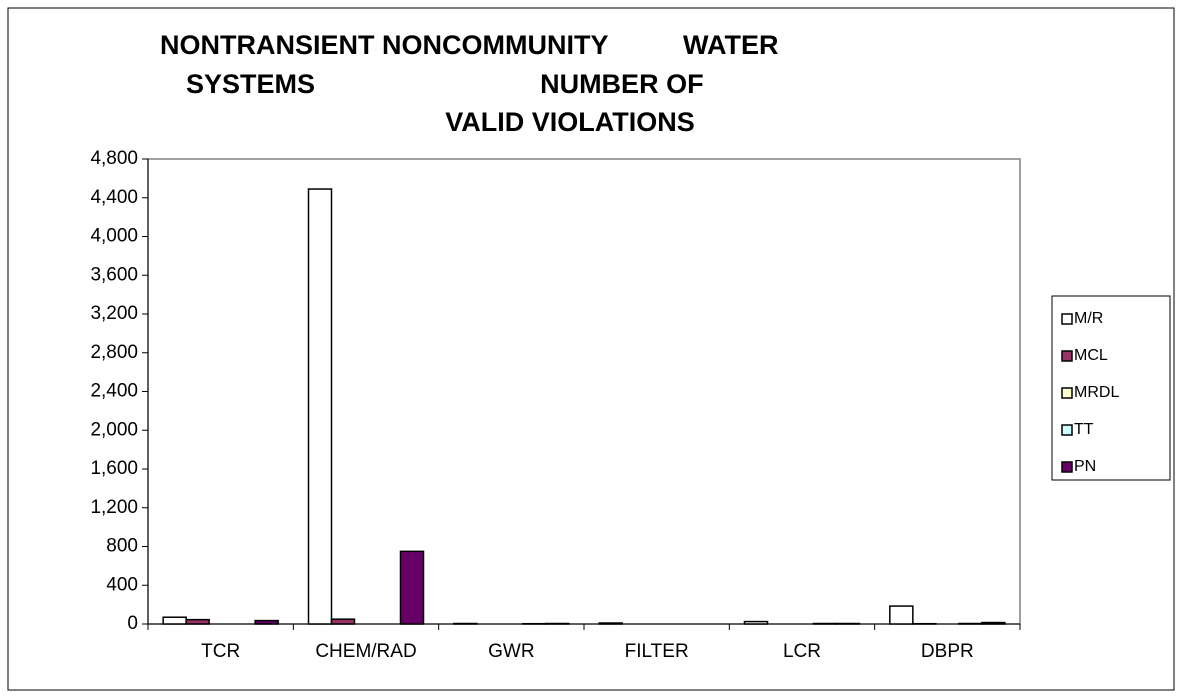 This screenshot has height=696, width=1182. What do you see at coordinates (114, 352) in the screenshot?
I see `y-tick-label: 2,800` at bounding box center [114, 352].